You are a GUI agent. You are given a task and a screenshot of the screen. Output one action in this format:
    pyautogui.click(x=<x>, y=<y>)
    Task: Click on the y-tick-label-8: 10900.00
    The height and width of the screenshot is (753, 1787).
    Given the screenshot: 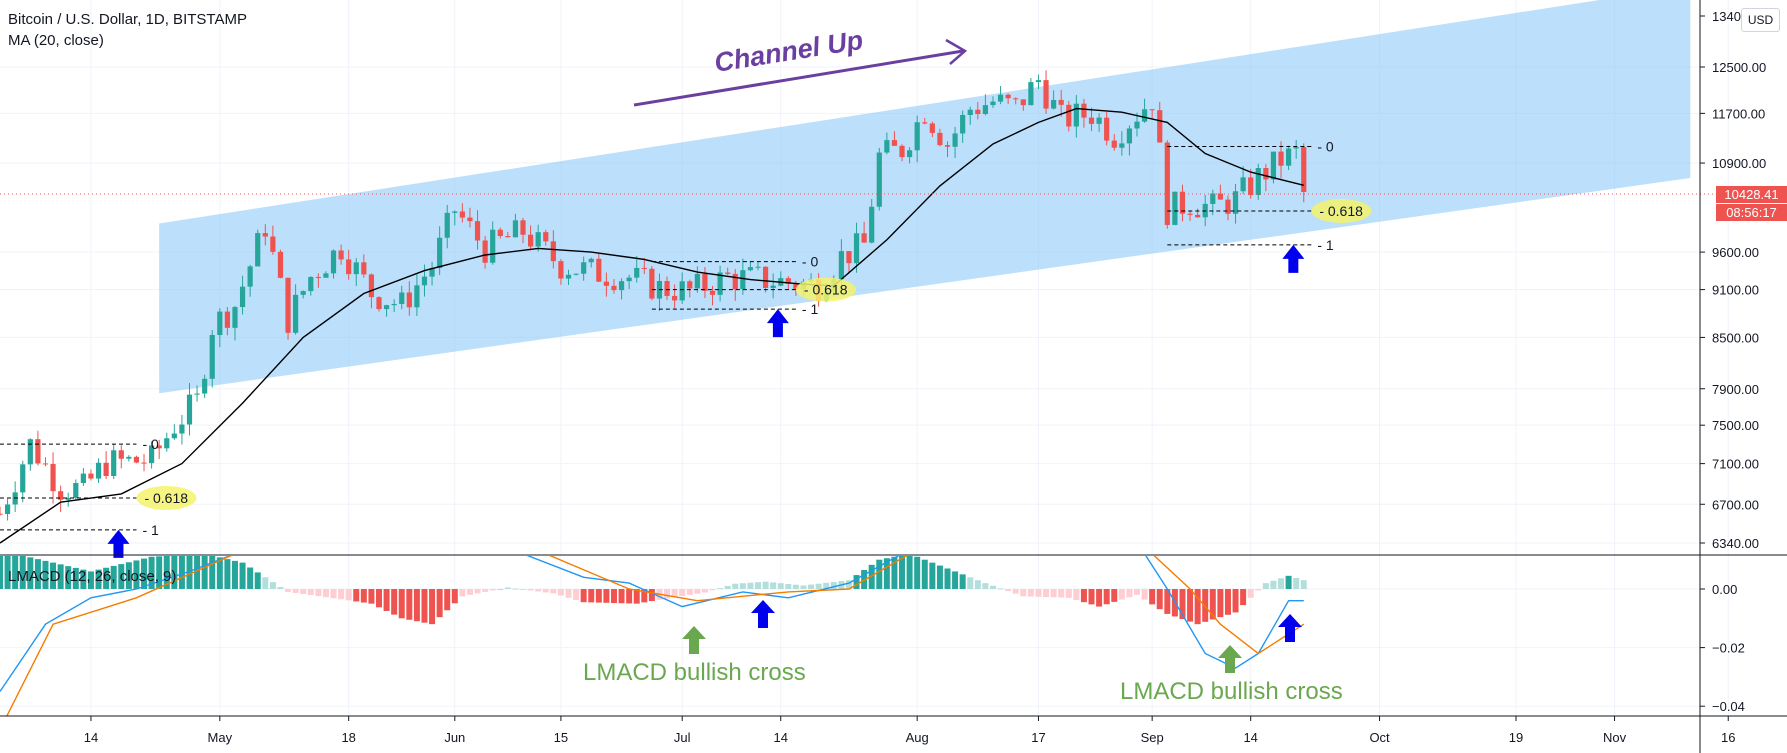 What is the action you would take?
    pyautogui.click(x=1739, y=163)
    